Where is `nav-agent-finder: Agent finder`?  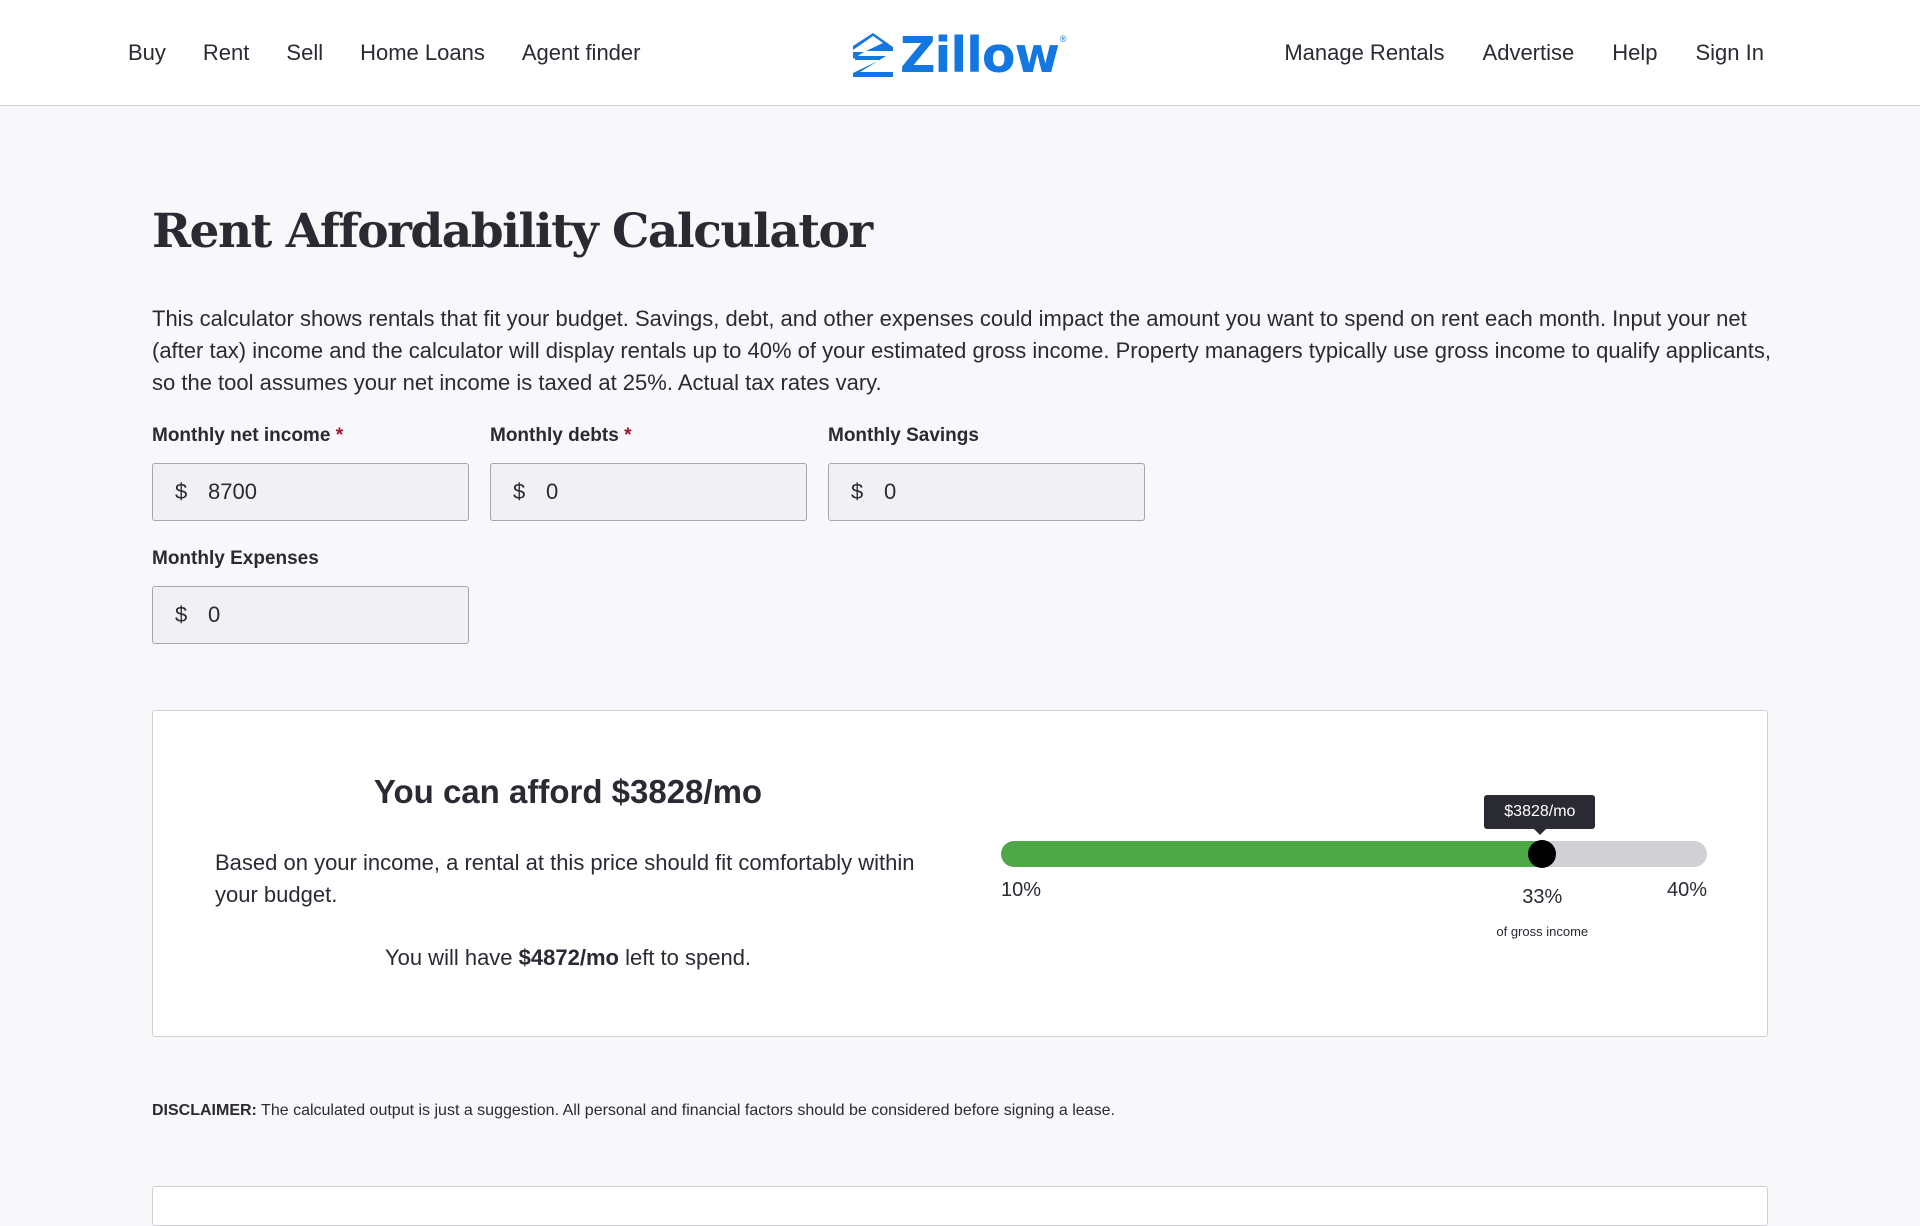 nav-agent-finder: Agent finder is located at coordinates (581, 52).